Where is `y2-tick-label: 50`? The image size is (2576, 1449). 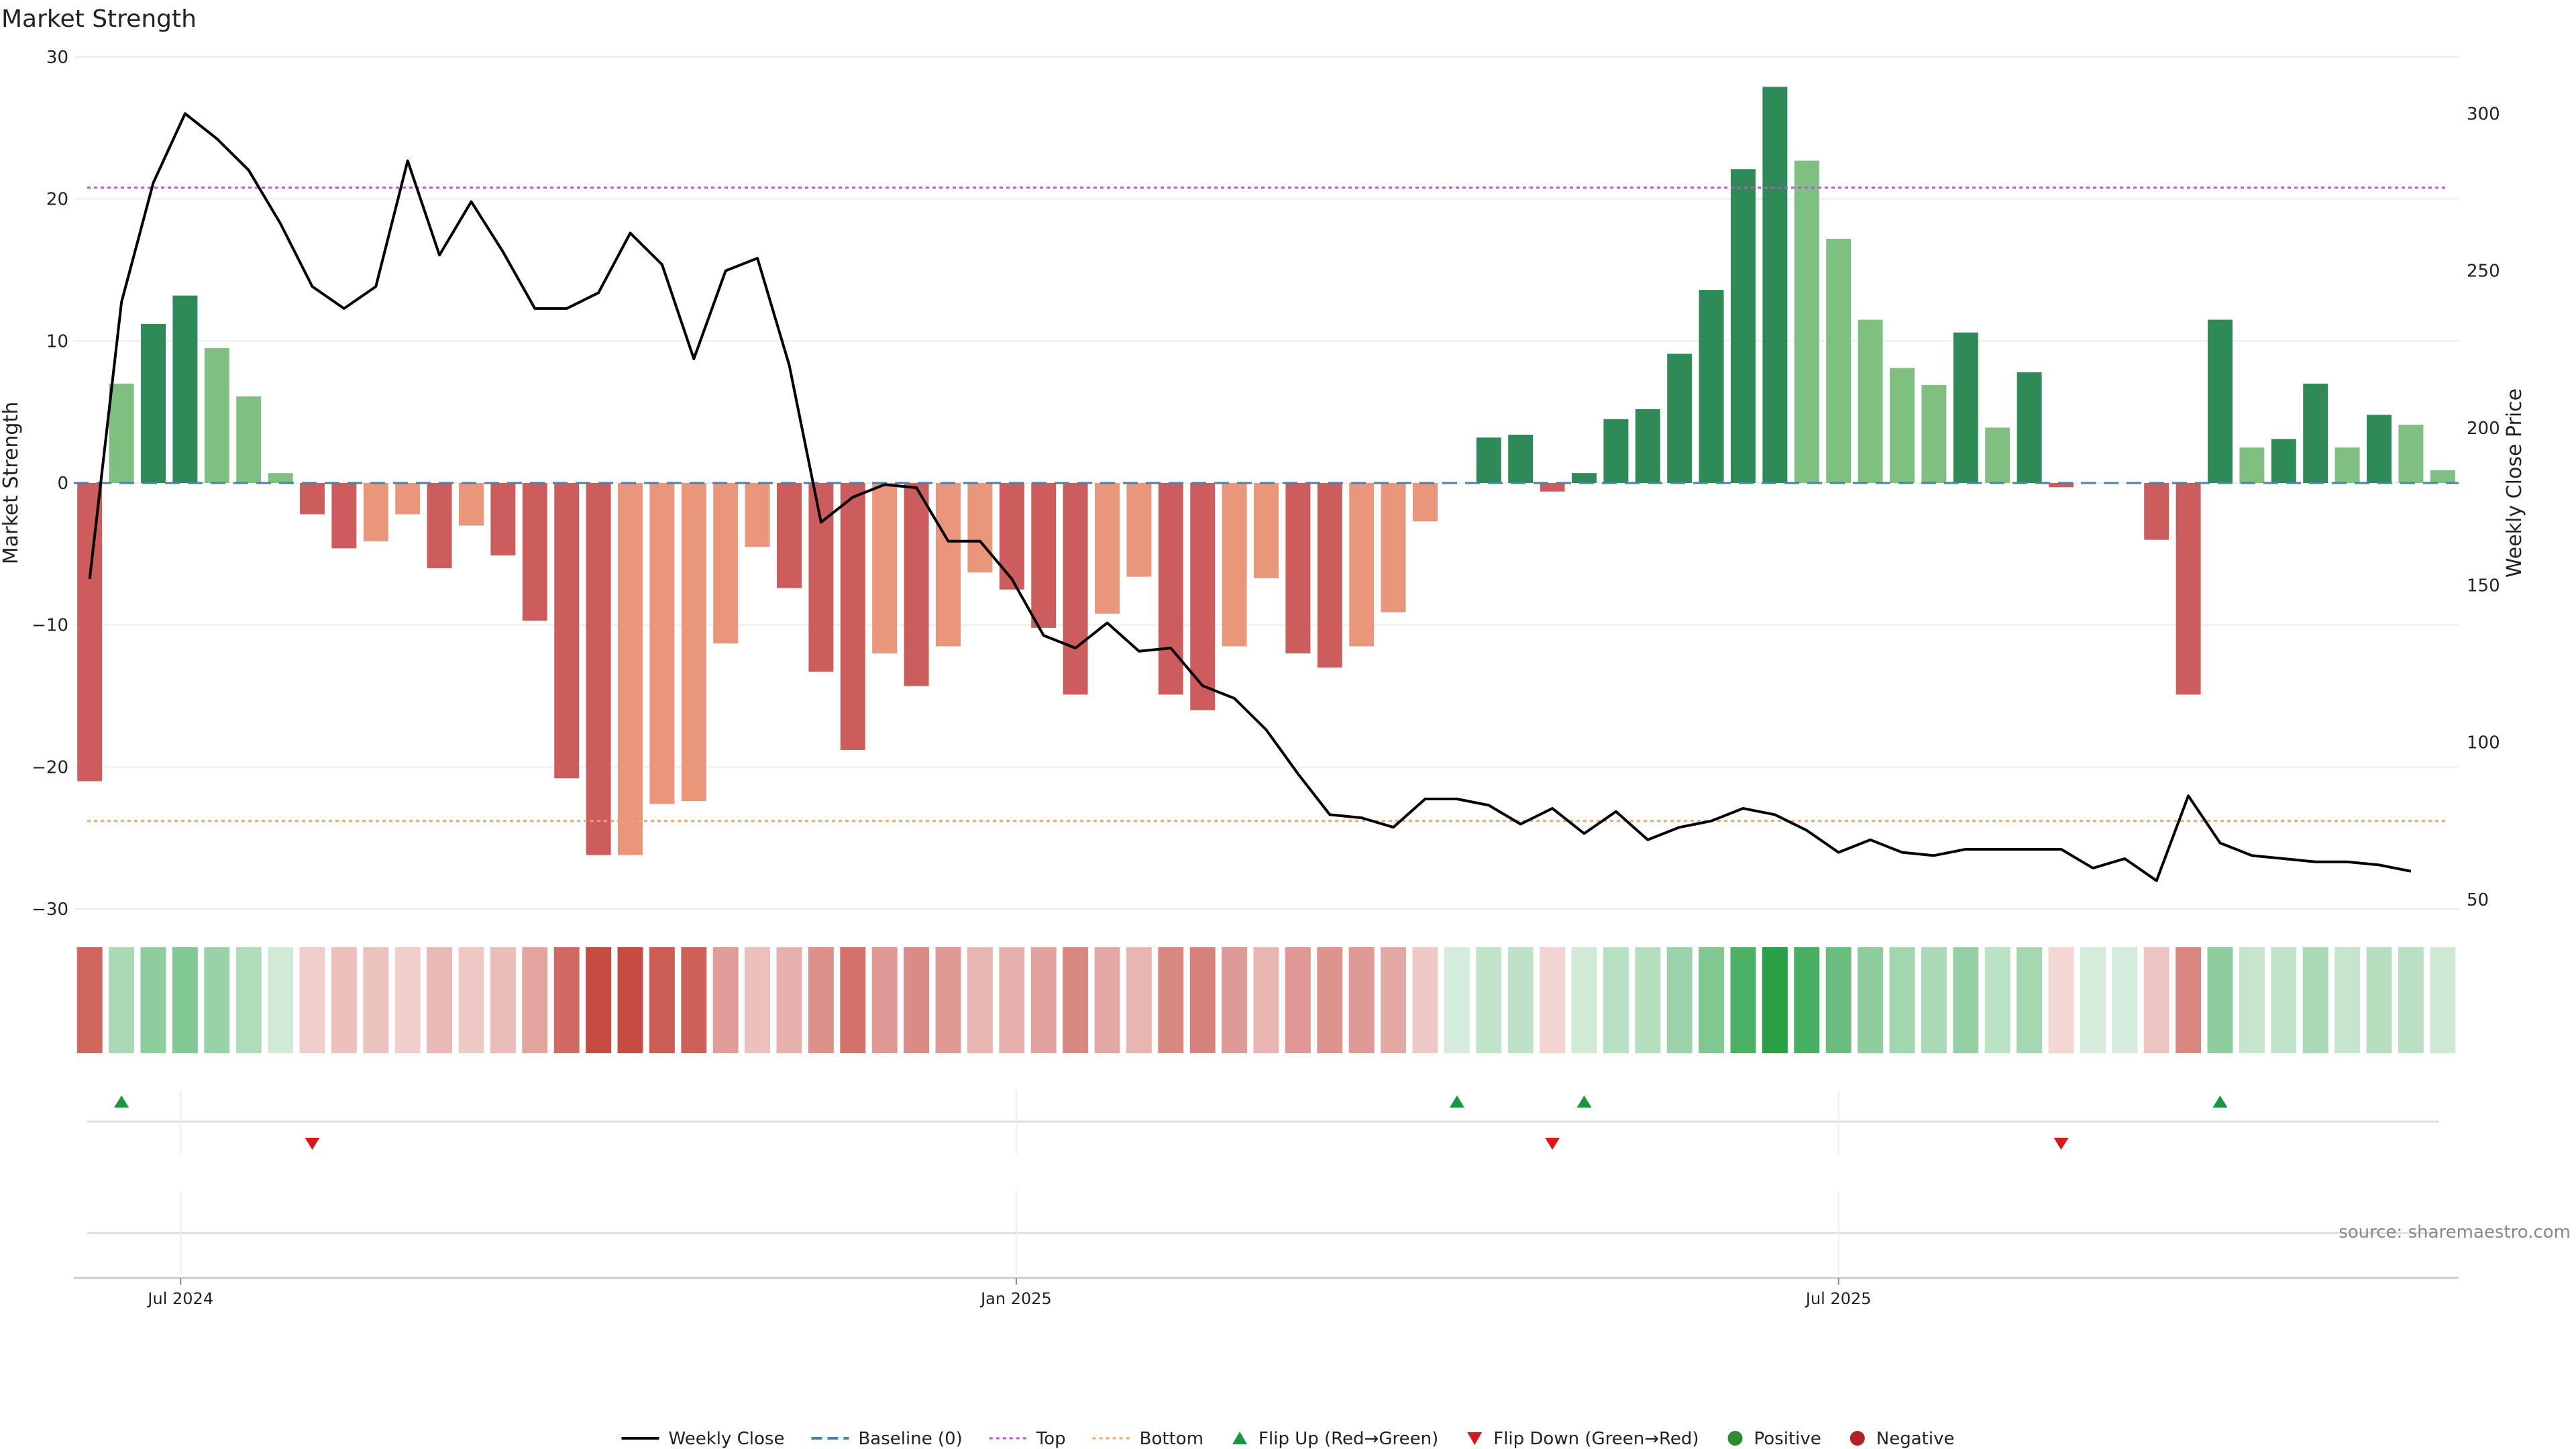 y2-tick-label: 50 is located at coordinates (2478, 900).